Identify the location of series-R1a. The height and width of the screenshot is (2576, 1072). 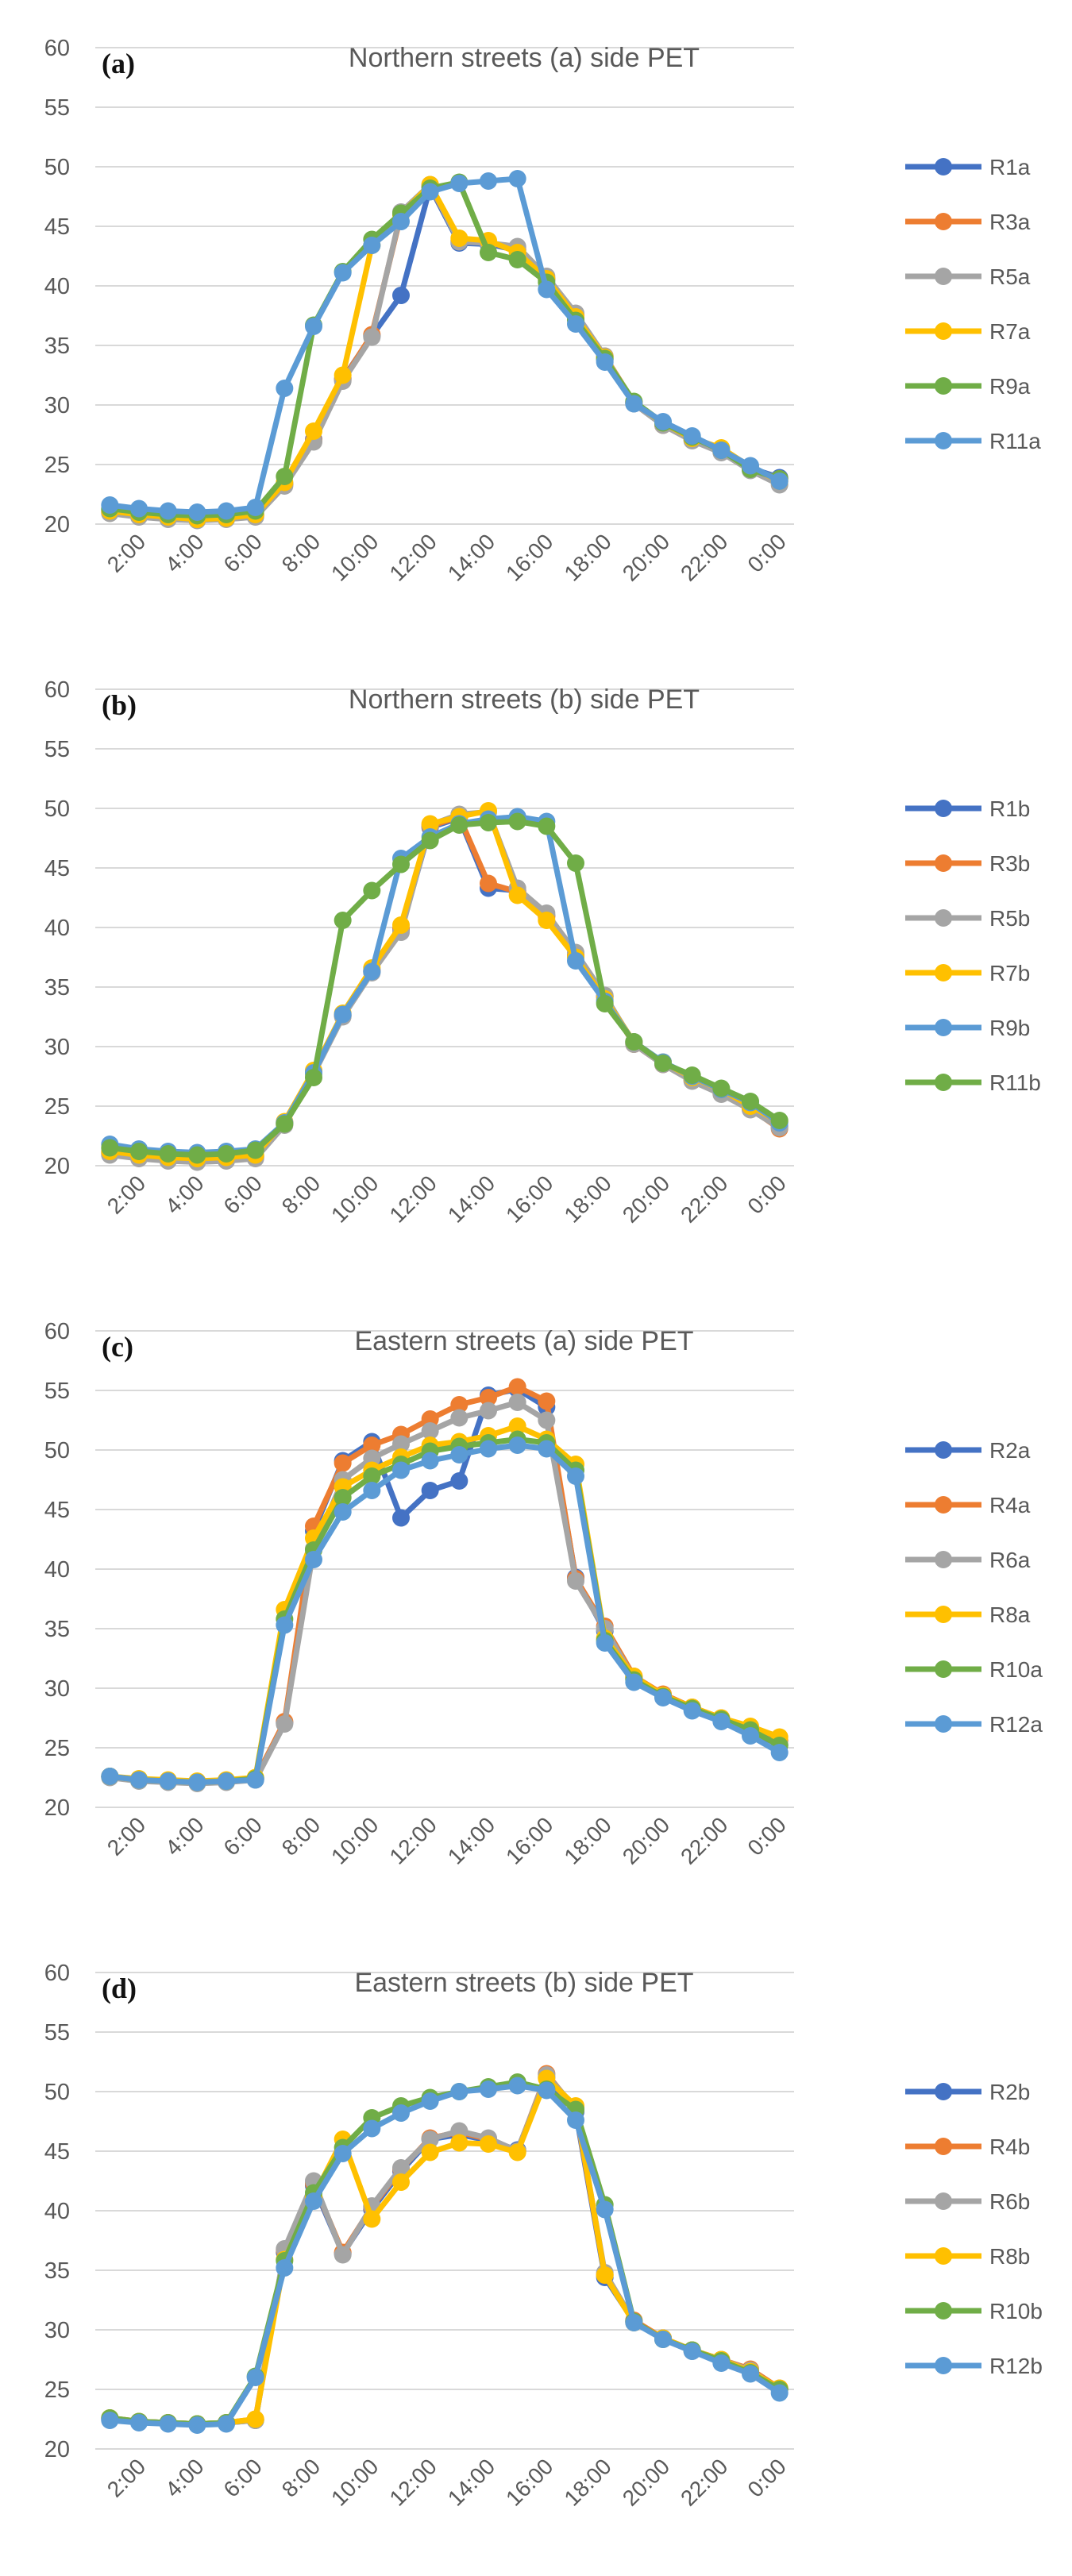
(445, 352).